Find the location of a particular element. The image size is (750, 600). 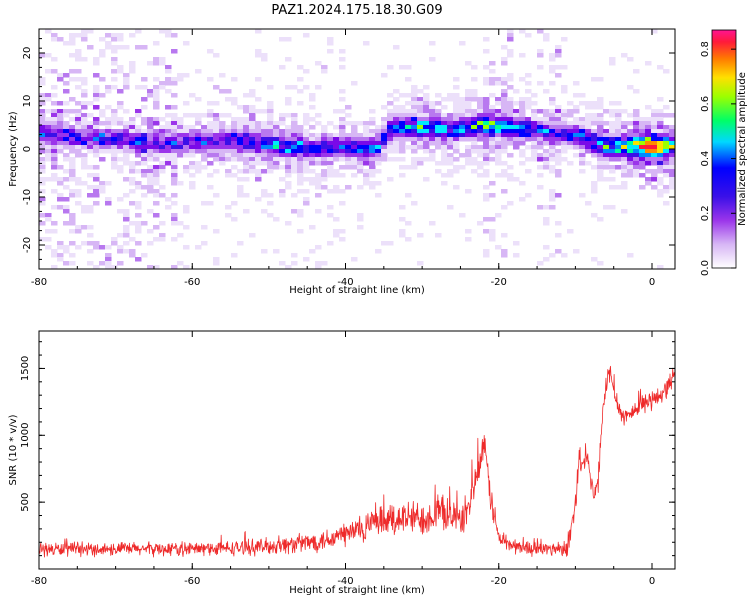

x-tick-label: 0 is located at coordinates (652, 282).